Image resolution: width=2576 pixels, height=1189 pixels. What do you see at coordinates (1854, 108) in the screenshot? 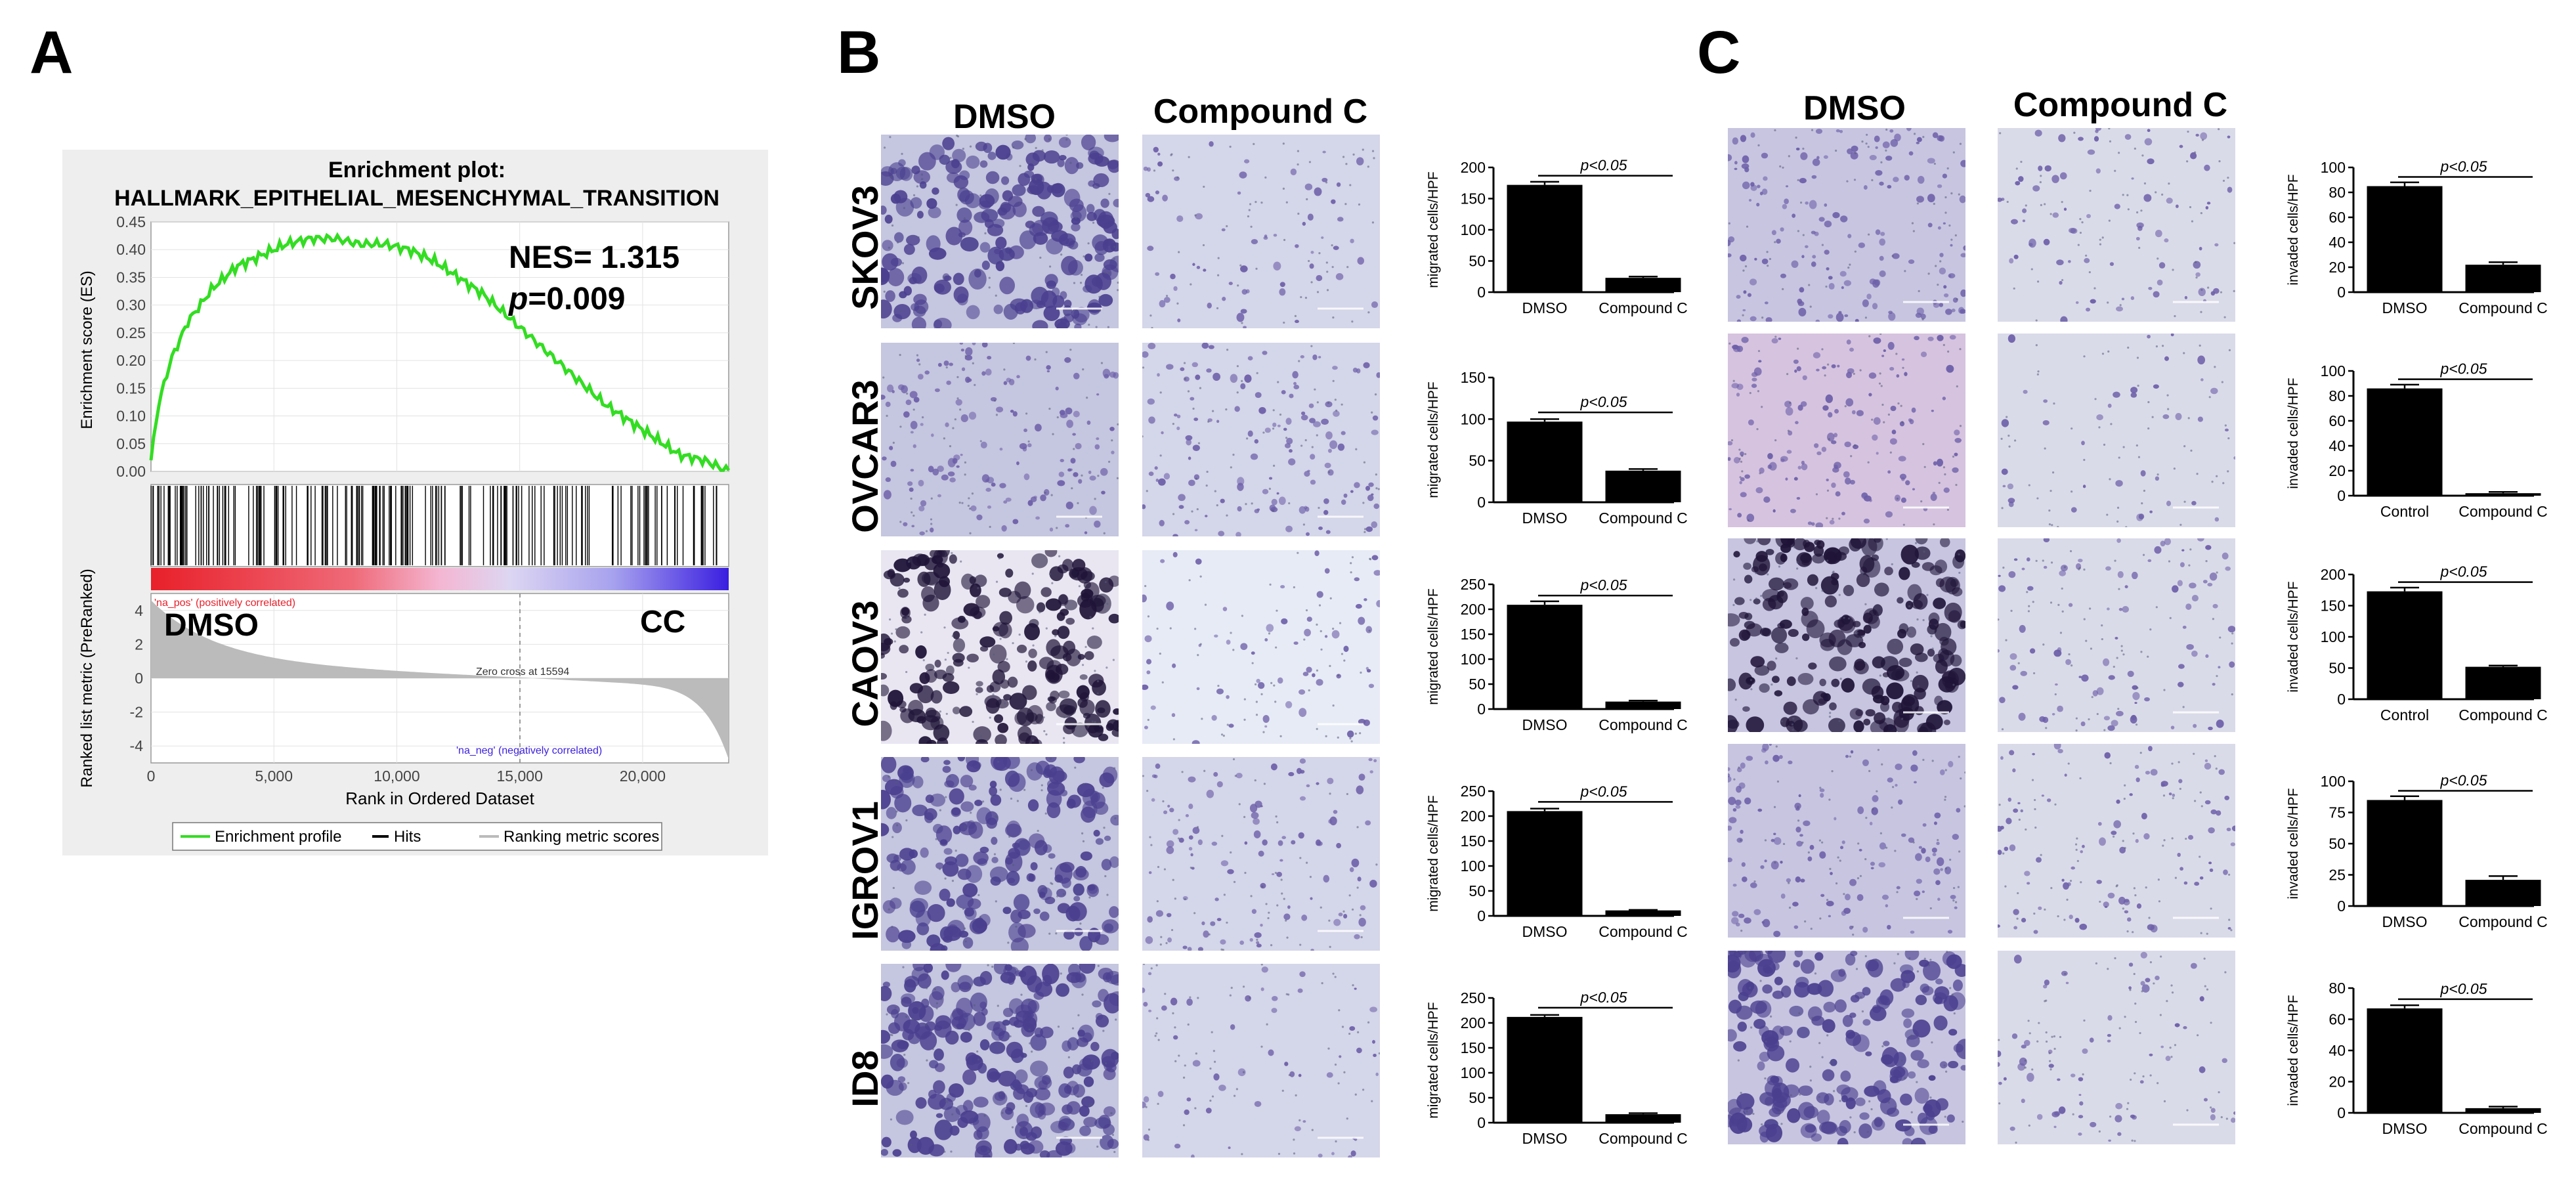
I see `c-col-dmso: DMSO` at bounding box center [1854, 108].